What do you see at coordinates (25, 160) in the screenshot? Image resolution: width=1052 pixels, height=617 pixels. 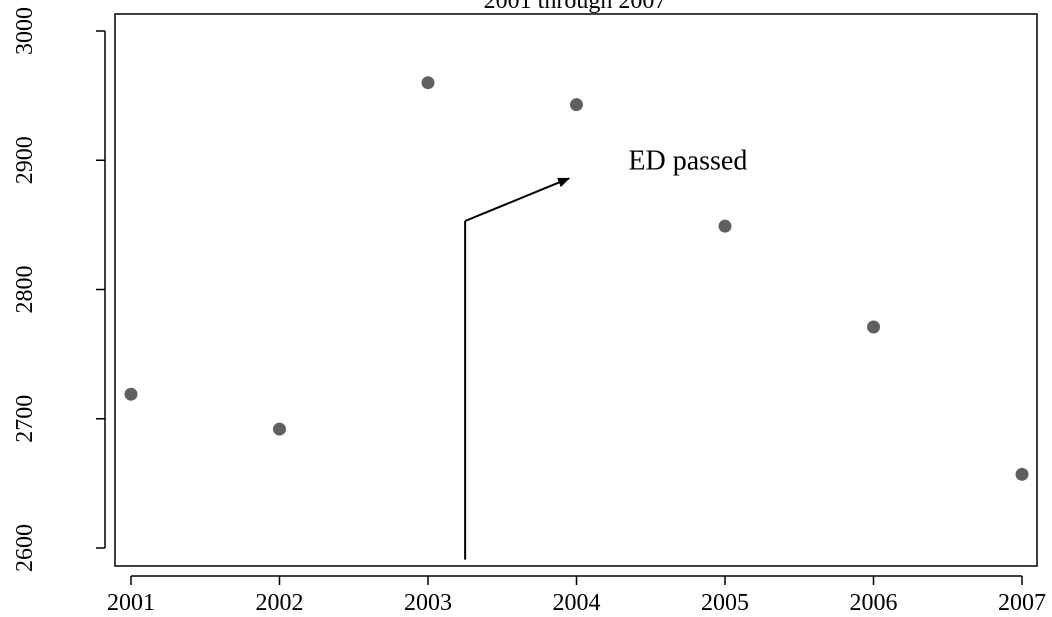 I see `y-tick-label: 2900` at bounding box center [25, 160].